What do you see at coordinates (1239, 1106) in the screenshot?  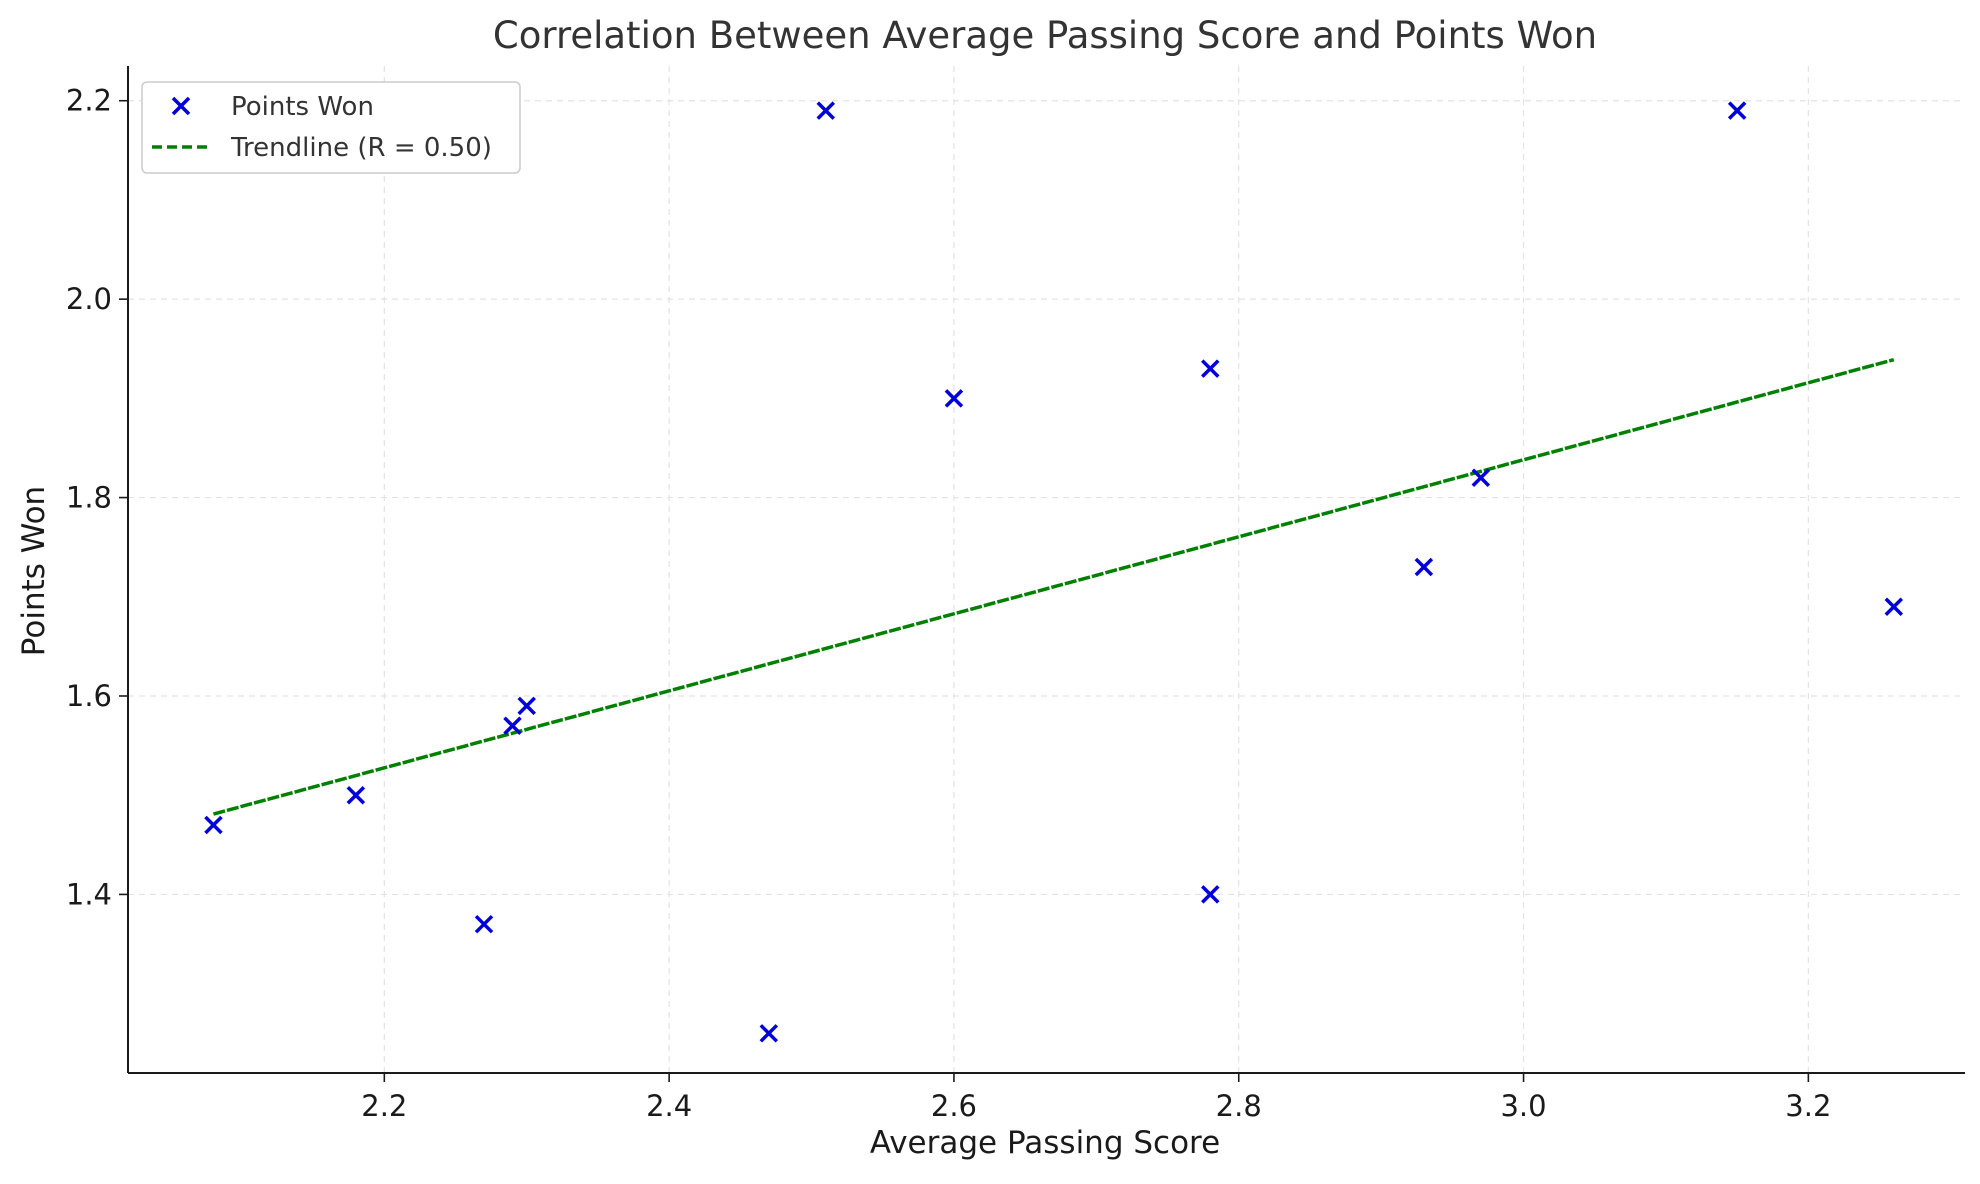 I see `x-tick-label: 2.8` at bounding box center [1239, 1106].